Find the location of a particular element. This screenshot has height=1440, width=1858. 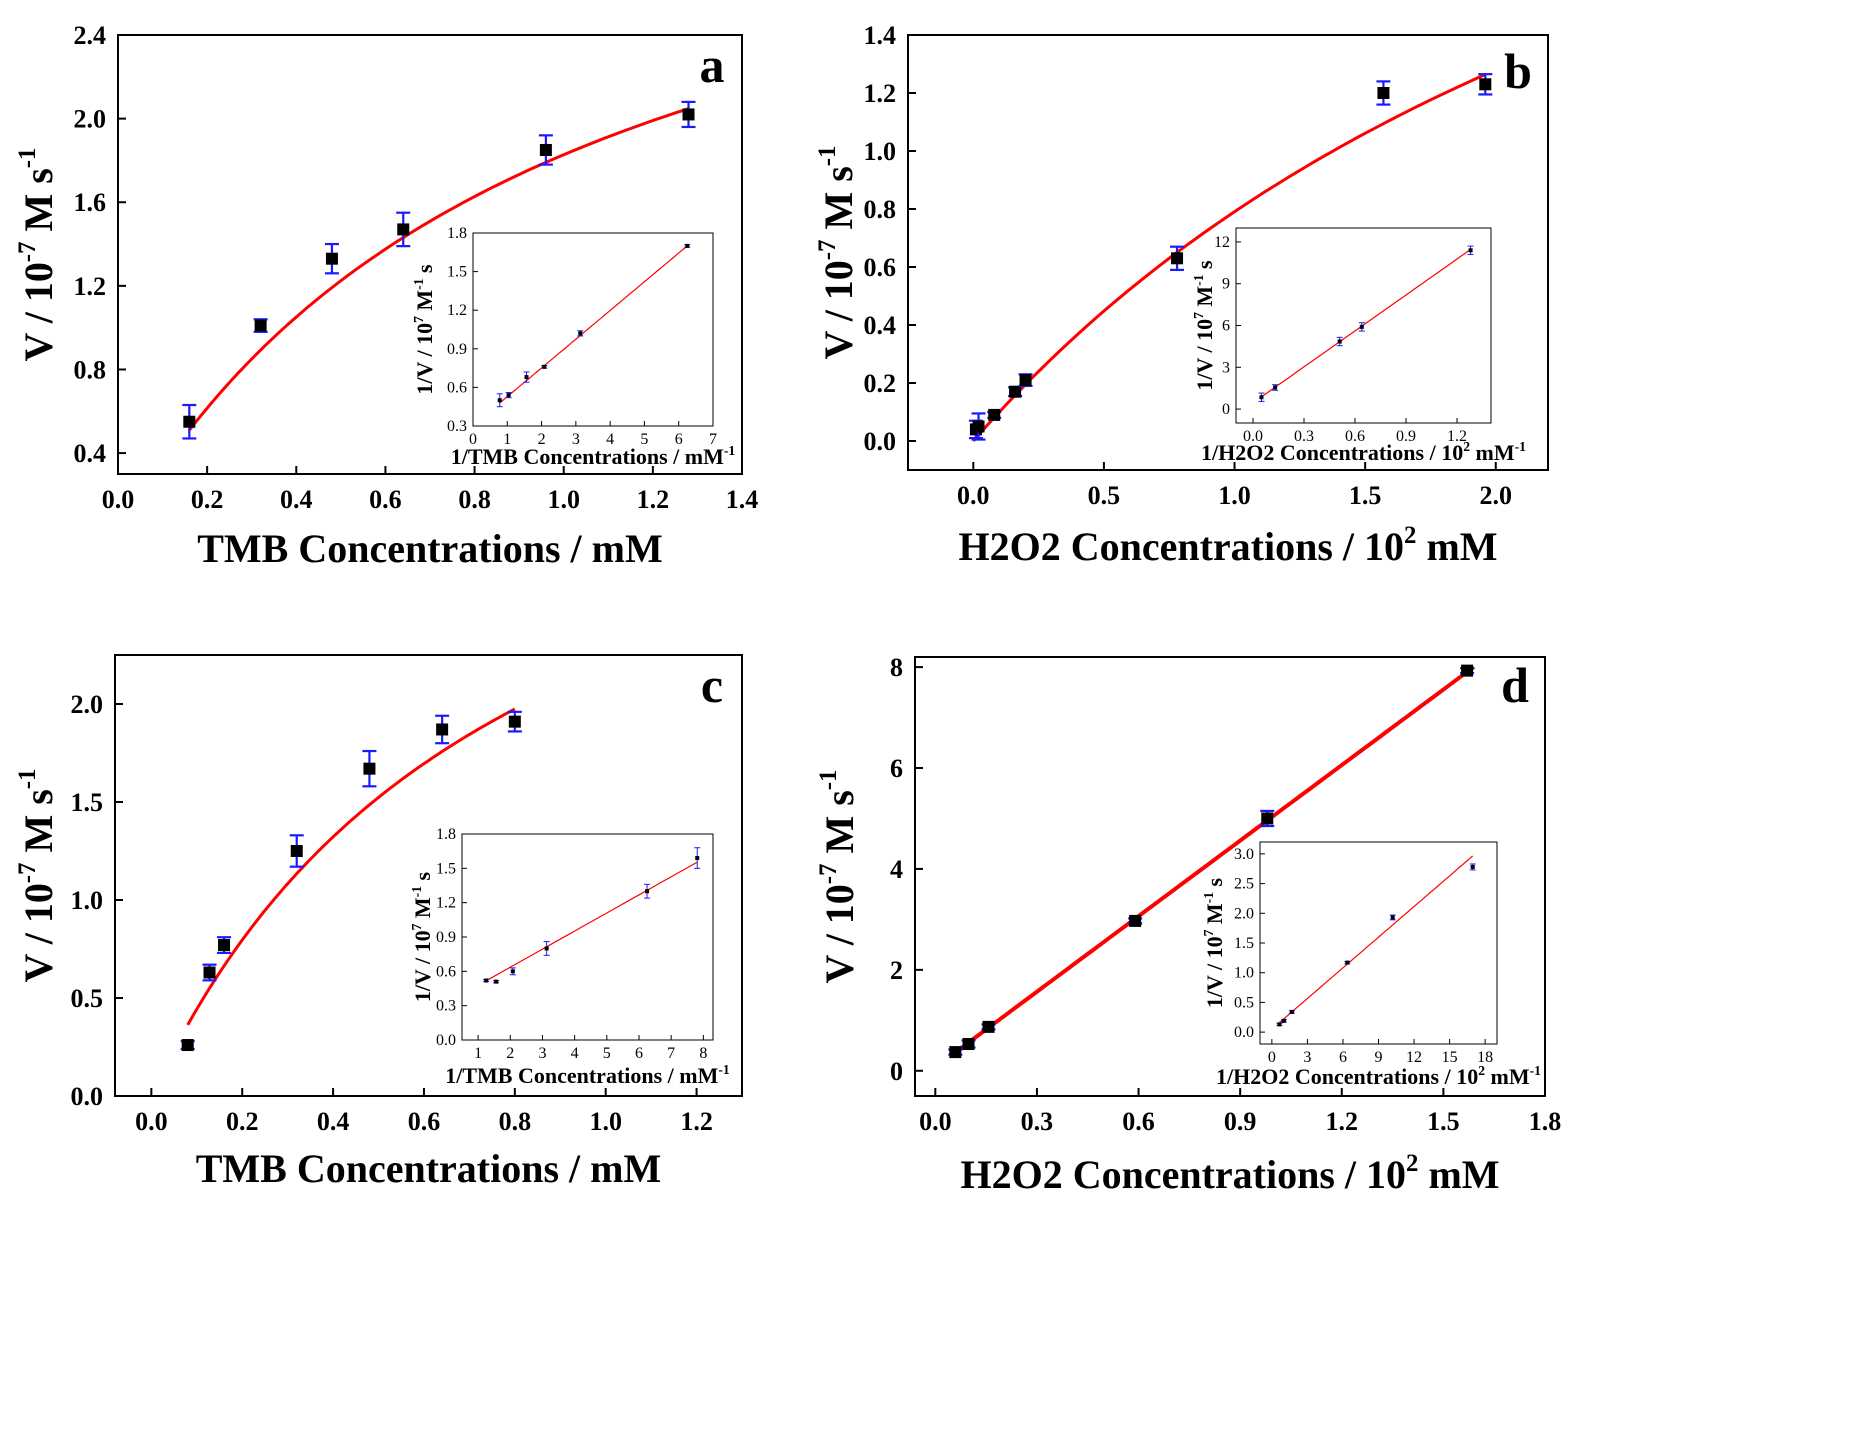

y-tick-label: 8 is located at coordinates (896, 667).